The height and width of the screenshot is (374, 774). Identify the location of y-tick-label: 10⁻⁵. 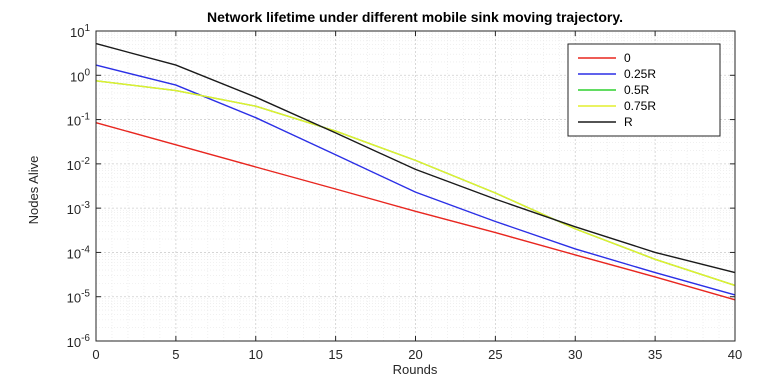
(79, 297).